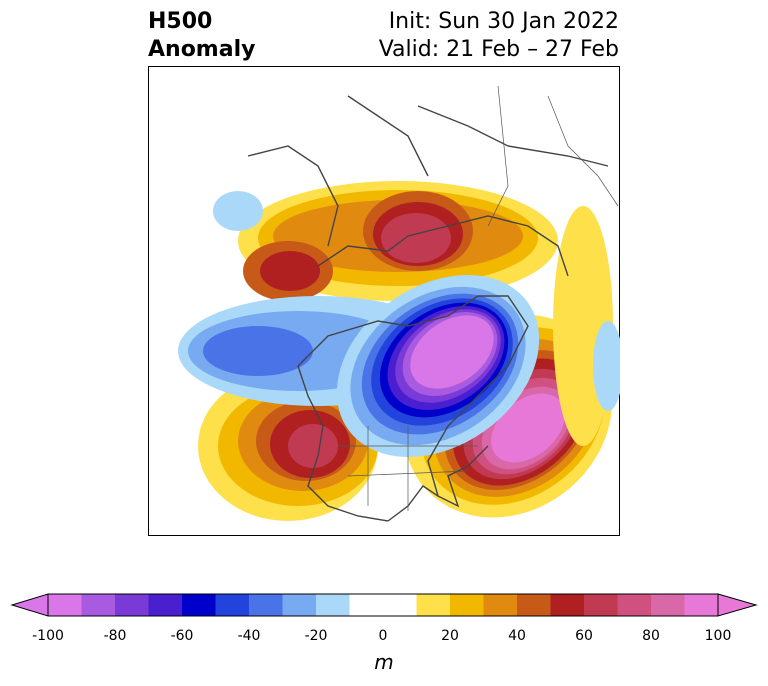  What do you see at coordinates (438, 366) in the screenshot?
I see `anomaly-negative-canada` at bounding box center [438, 366].